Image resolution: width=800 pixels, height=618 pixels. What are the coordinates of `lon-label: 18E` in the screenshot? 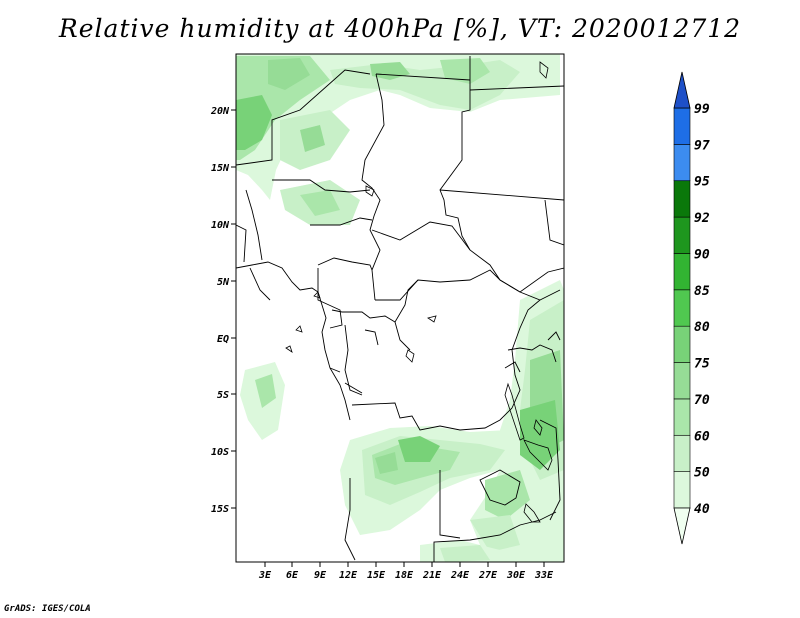 It's located at (404, 575).